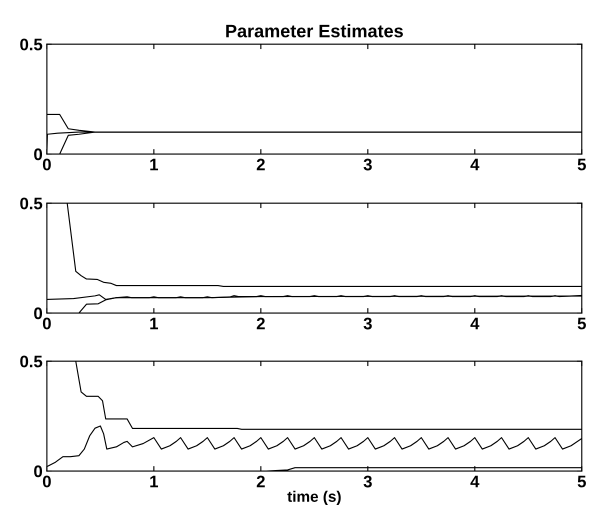 The image size is (601, 523). Describe the element at coordinates (314, 31) in the screenshot. I see `chart-title: Parameter Estimates` at that location.